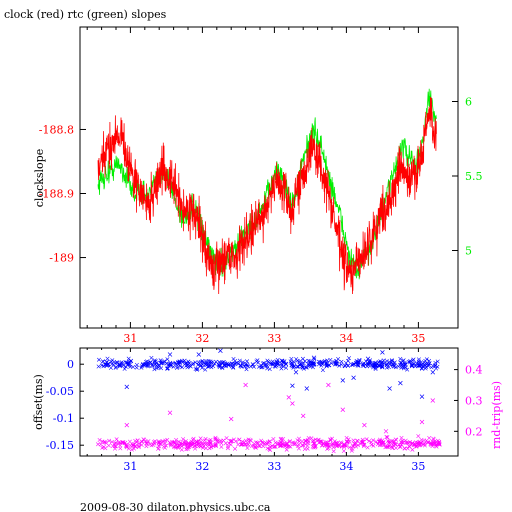  What do you see at coordinates (474, 400) in the screenshot?
I see `y-right-tick-label: 0.3` at bounding box center [474, 400].